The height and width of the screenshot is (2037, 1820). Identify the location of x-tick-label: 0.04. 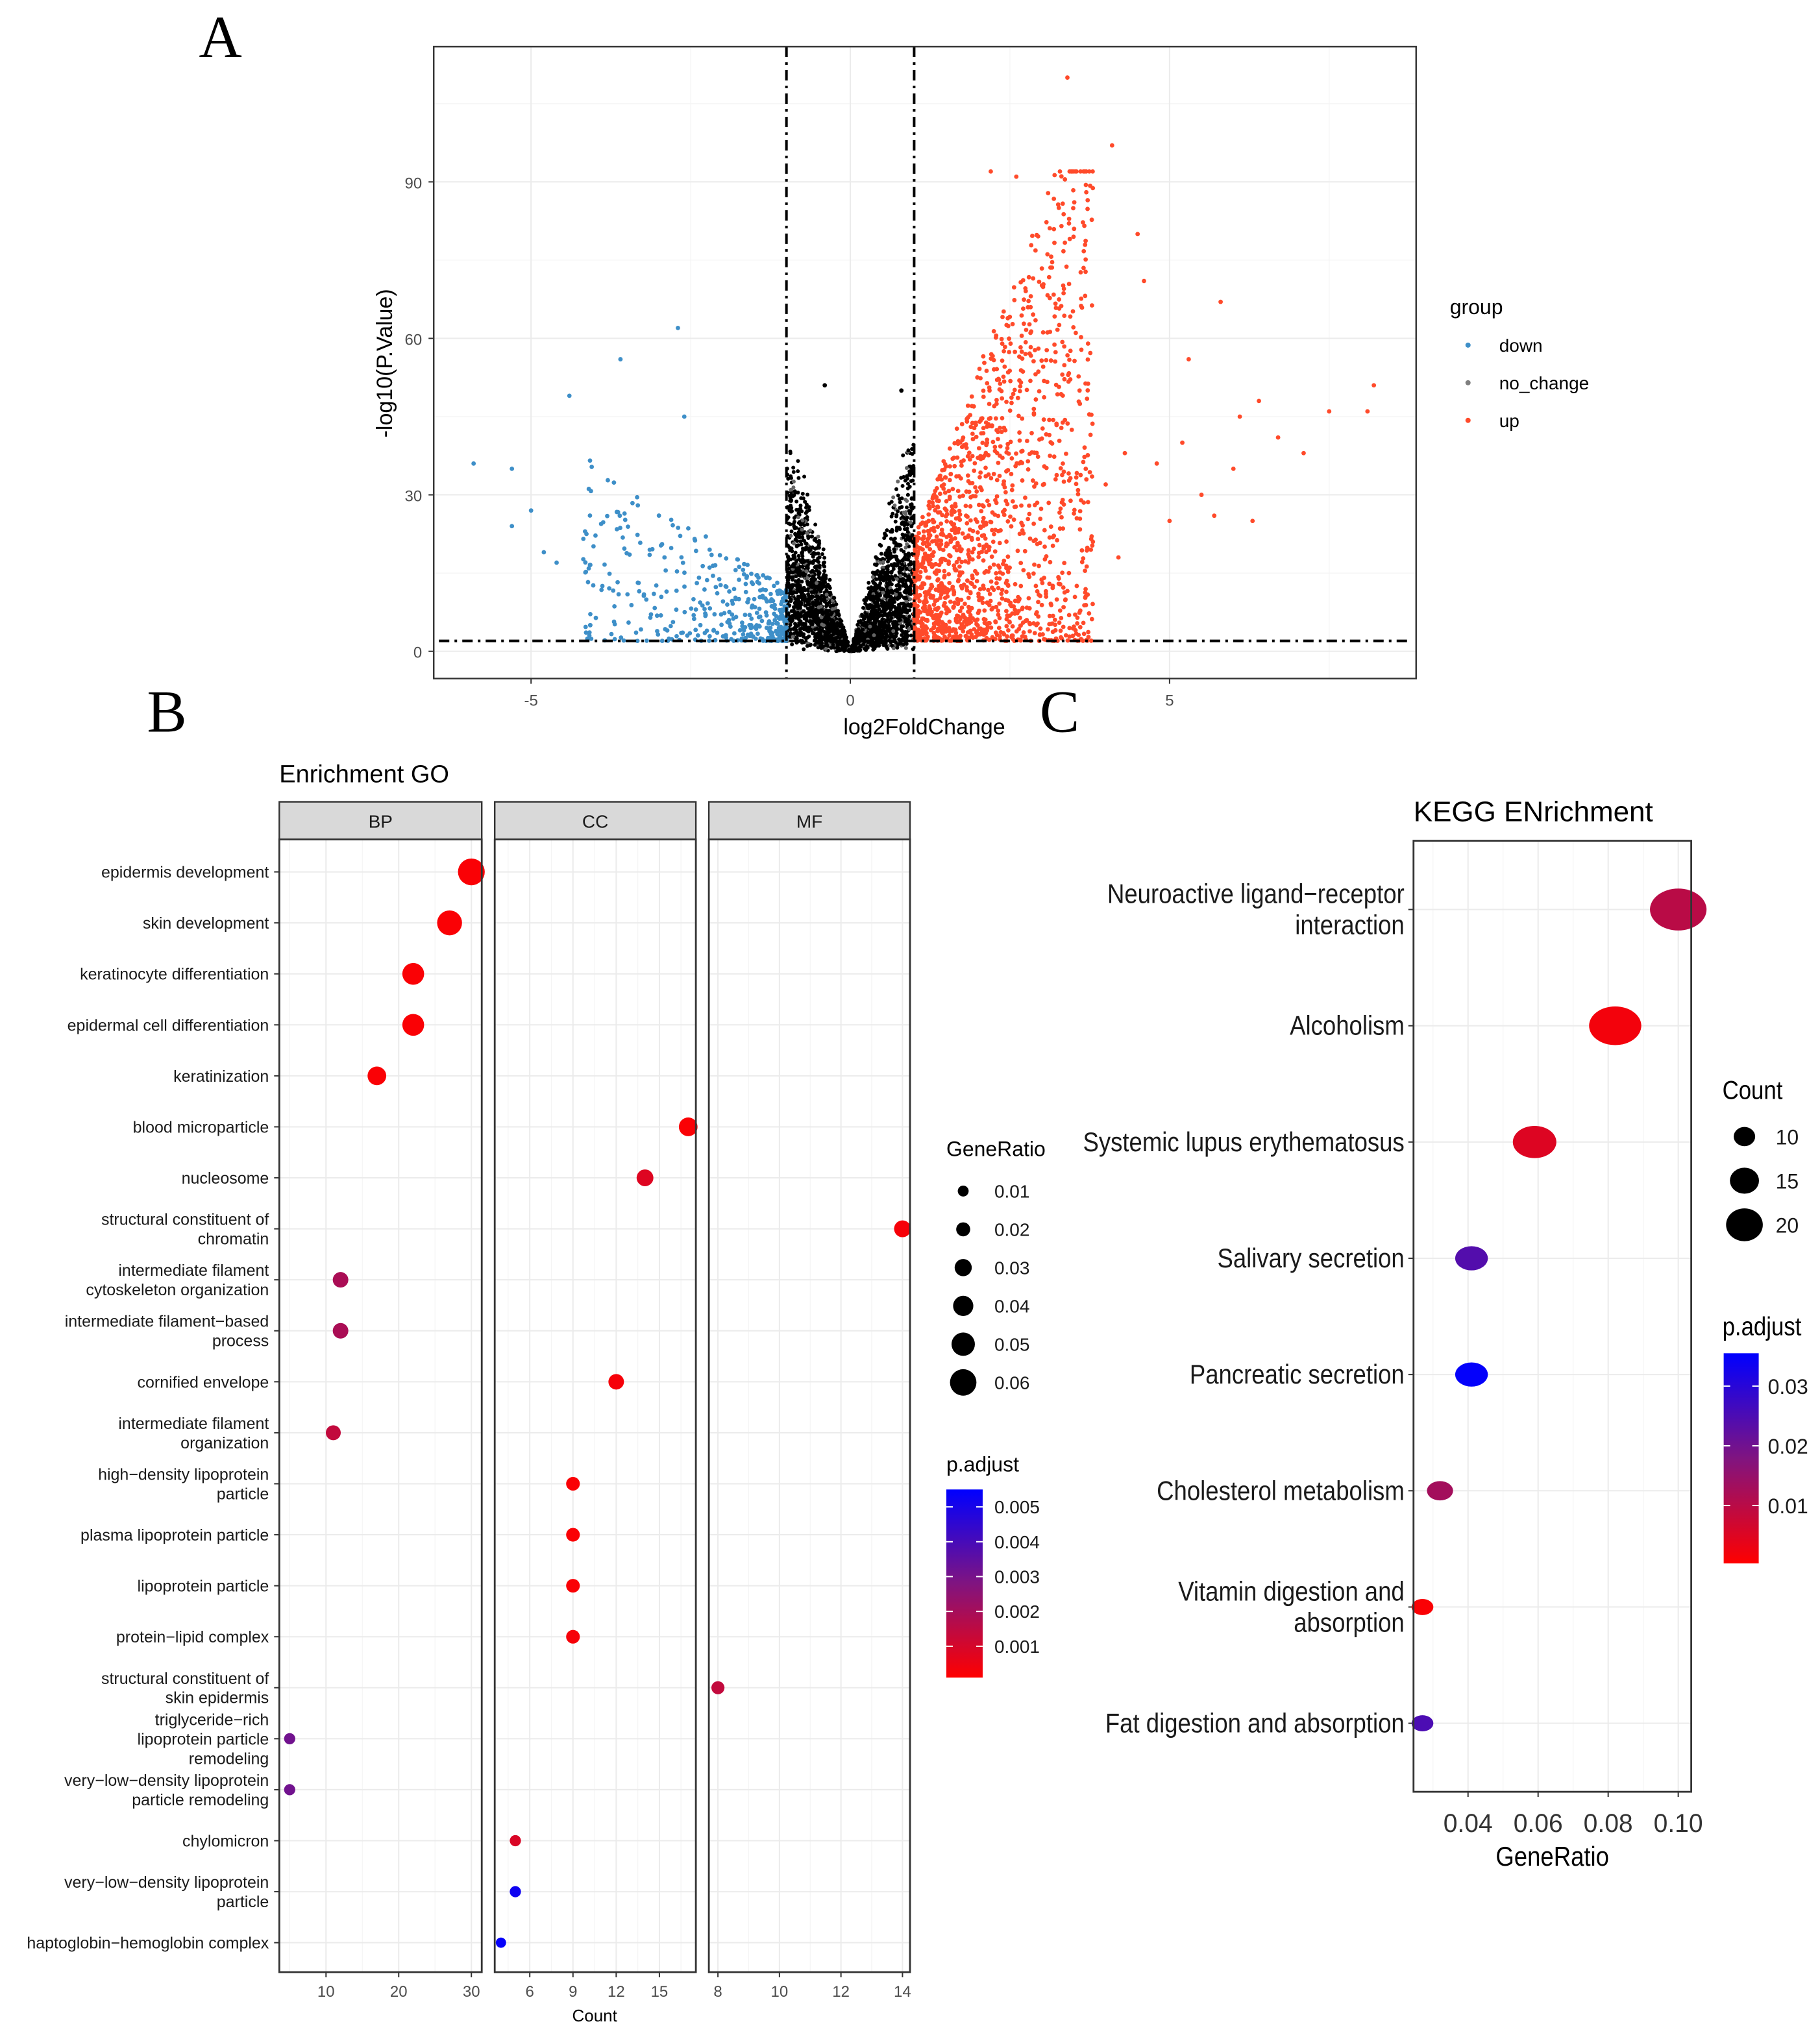
(1469, 1823).